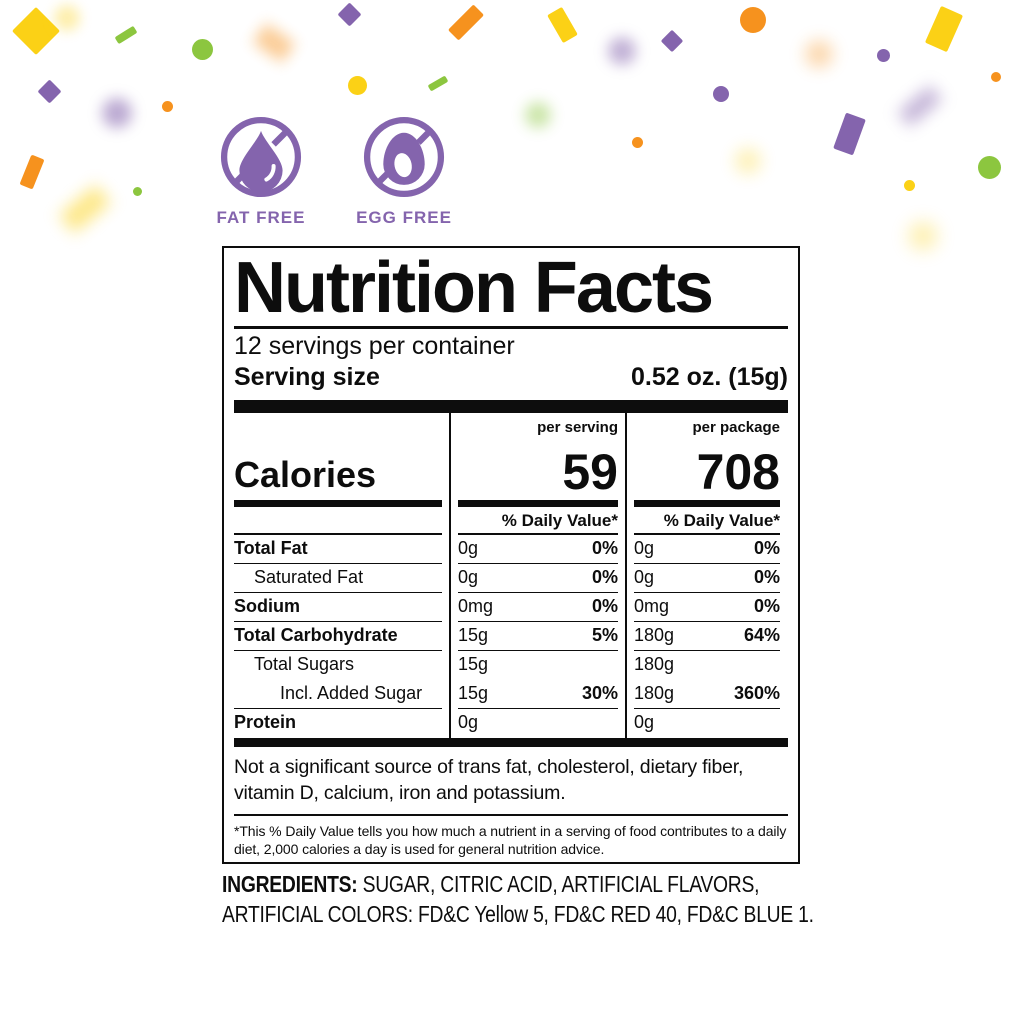 Image resolution: width=1024 pixels, height=1024 pixels. I want to click on ingredients-line1-rest: SUGAR, CITRIC ACID, ARTIFICIAL FLAVORS,, so click(558, 884).